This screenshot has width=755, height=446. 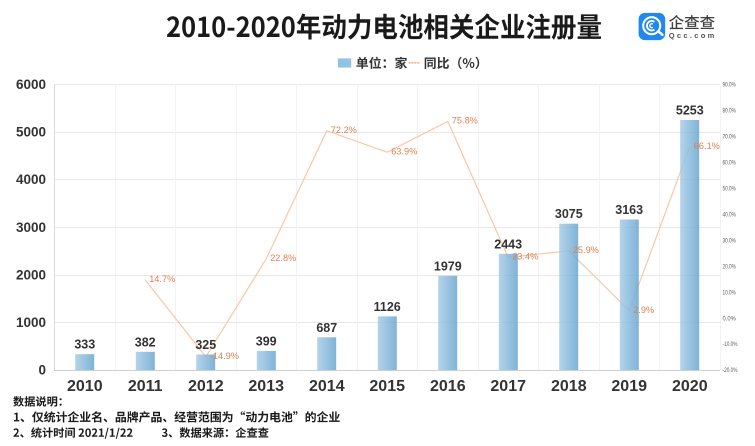 I want to click on svg-text: 1000, so click(x=31, y=322).